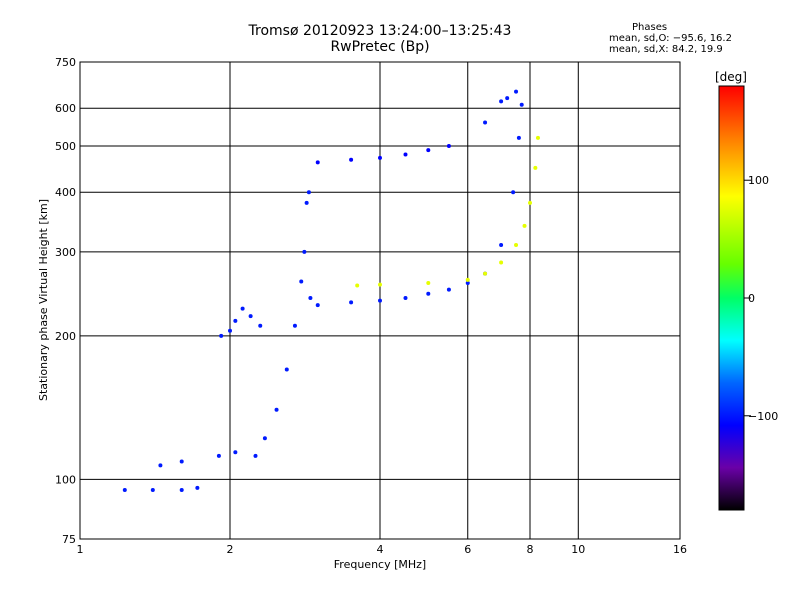 The height and width of the screenshot is (600, 800). Describe the element at coordinates (65, 62) in the screenshot. I see `y-tick-label: 750` at that location.